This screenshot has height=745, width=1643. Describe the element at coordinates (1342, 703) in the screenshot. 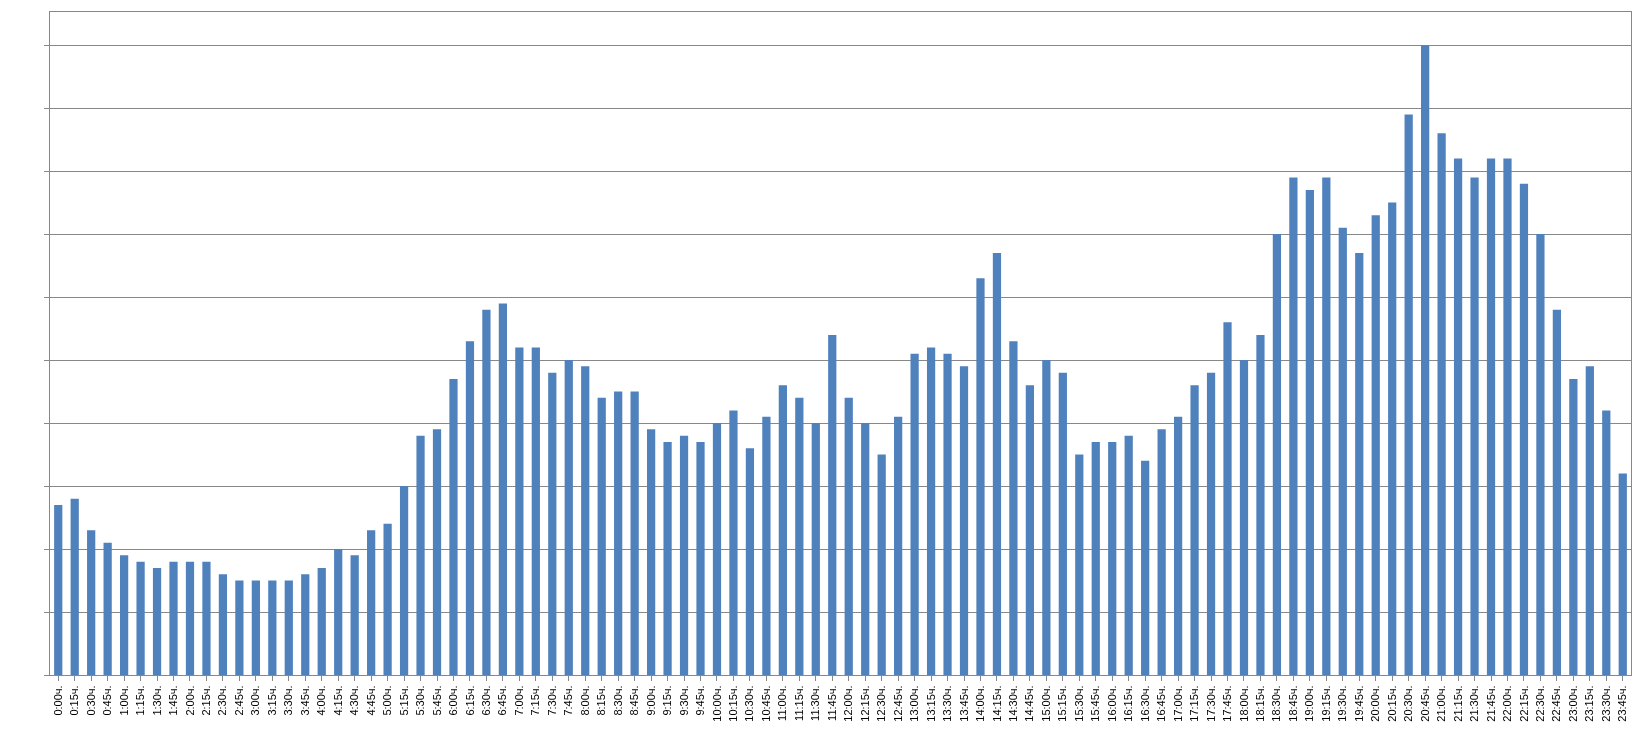

I see `x-tick-label: 19:30ч.` at that location.